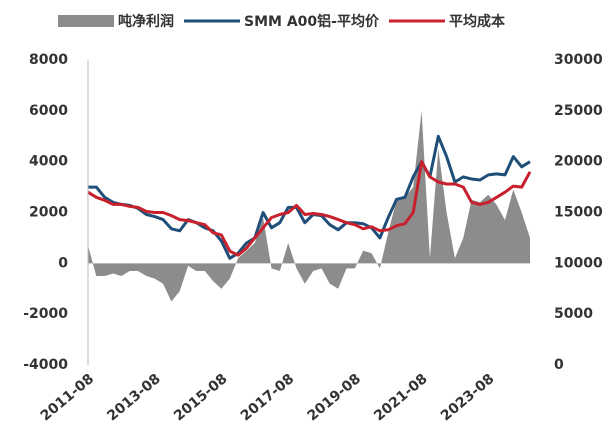  I want to click on y2-tick-label: 5000, so click(573, 314).